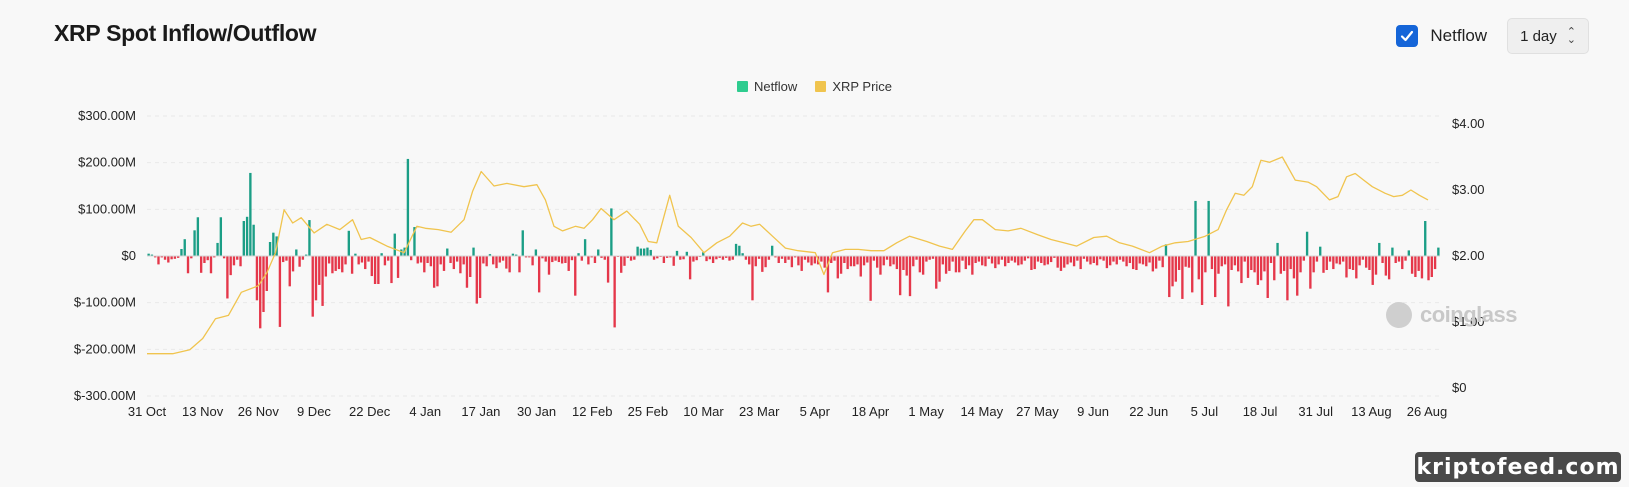 Image resolution: width=1629 pixels, height=487 pixels. I want to click on netflow-checkbox, so click(1407, 36).